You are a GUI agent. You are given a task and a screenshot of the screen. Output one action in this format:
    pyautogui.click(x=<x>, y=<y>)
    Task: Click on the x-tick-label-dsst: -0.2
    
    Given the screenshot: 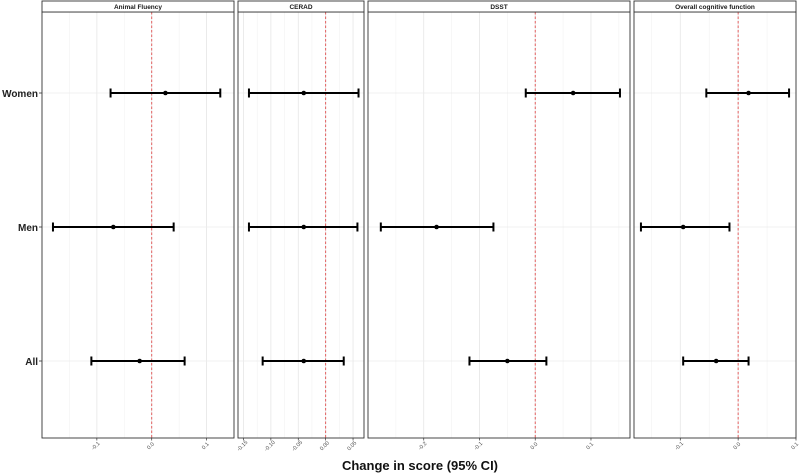 What is the action you would take?
    pyautogui.click(x=423, y=446)
    